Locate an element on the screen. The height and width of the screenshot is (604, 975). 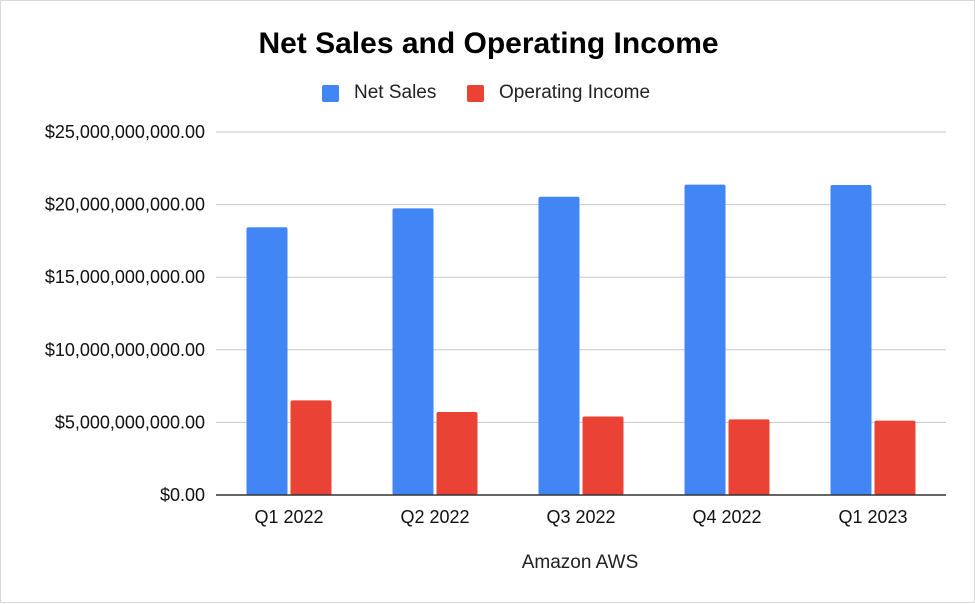
legend-swatch-net-sales is located at coordinates (330, 93).